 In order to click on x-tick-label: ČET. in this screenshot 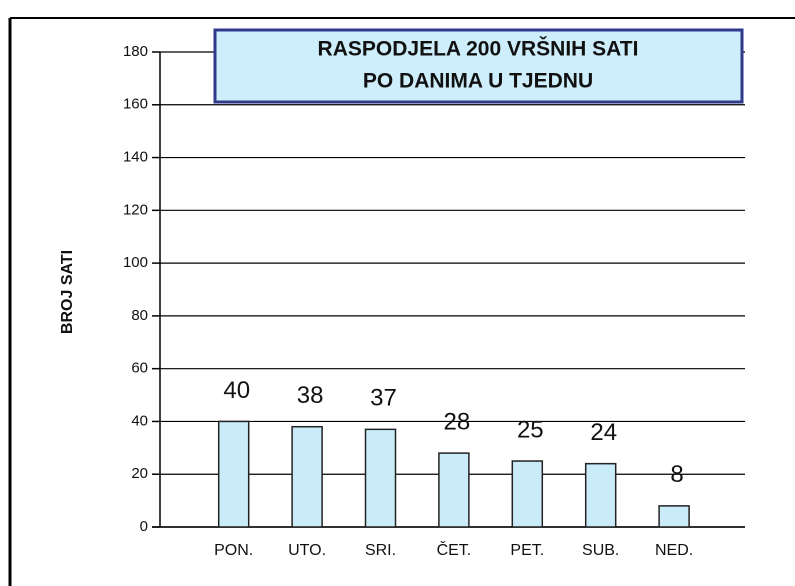, I will do `click(454, 549)`.